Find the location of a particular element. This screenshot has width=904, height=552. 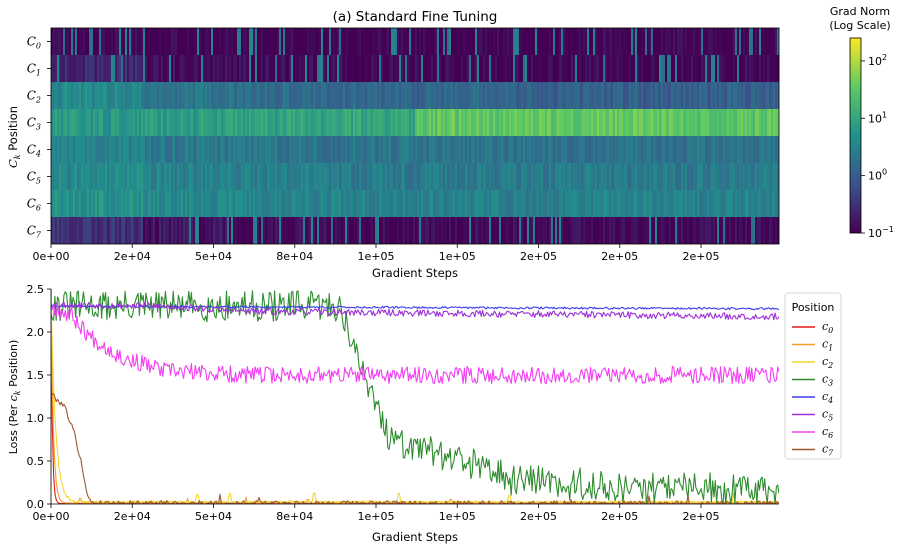

legend-label-c6: c6 is located at coordinates (827, 432).